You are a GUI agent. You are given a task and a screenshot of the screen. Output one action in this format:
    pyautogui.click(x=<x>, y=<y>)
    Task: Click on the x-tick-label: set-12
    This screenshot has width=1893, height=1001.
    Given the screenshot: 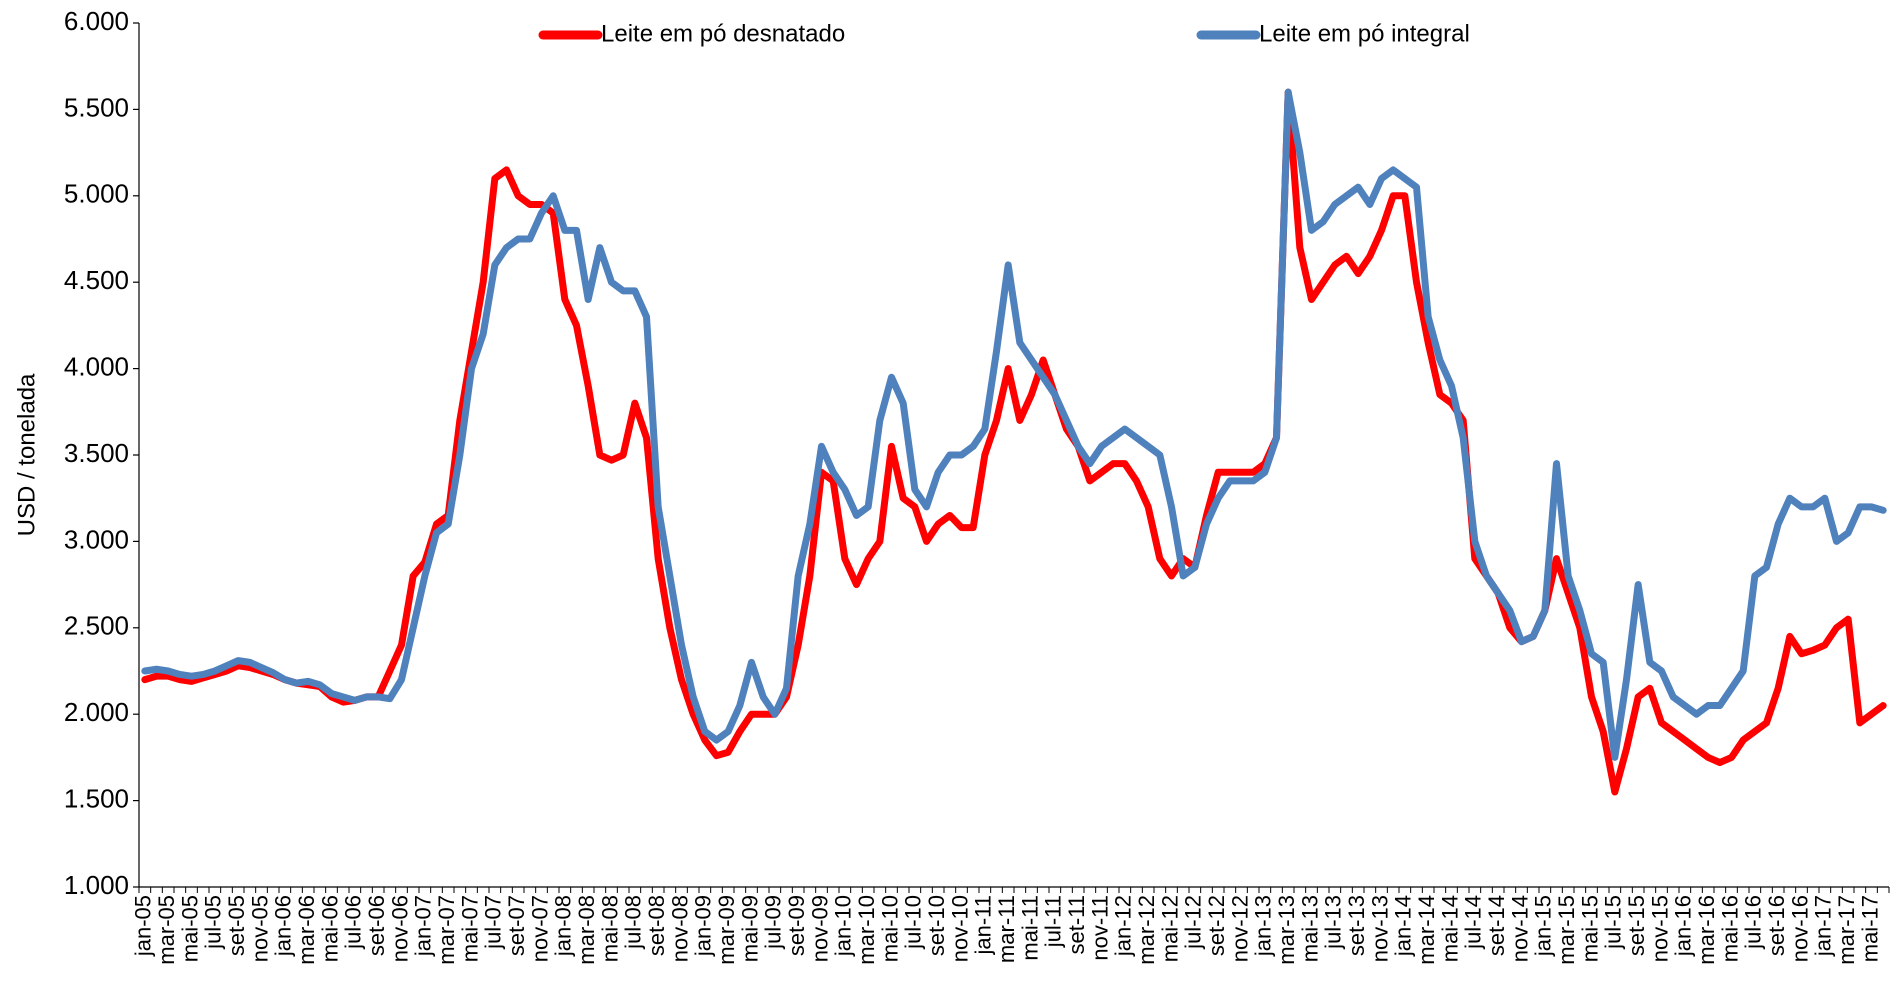 What is the action you would take?
    pyautogui.click(x=1216, y=925)
    